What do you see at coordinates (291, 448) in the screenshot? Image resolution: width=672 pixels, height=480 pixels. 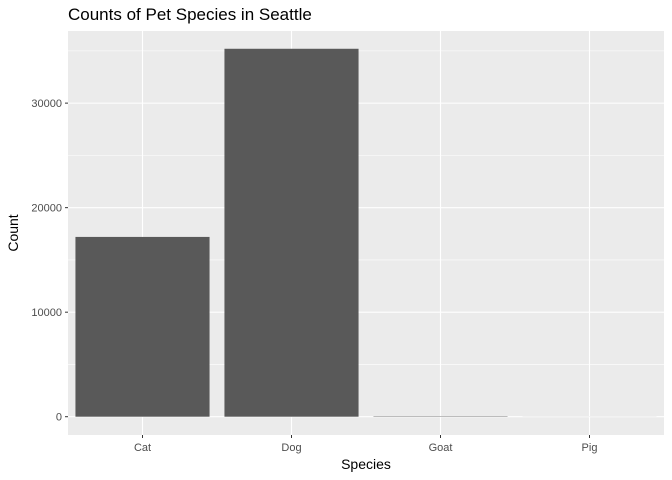 I see `x-tick-label-dog: Dog` at bounding box center [291, 448].